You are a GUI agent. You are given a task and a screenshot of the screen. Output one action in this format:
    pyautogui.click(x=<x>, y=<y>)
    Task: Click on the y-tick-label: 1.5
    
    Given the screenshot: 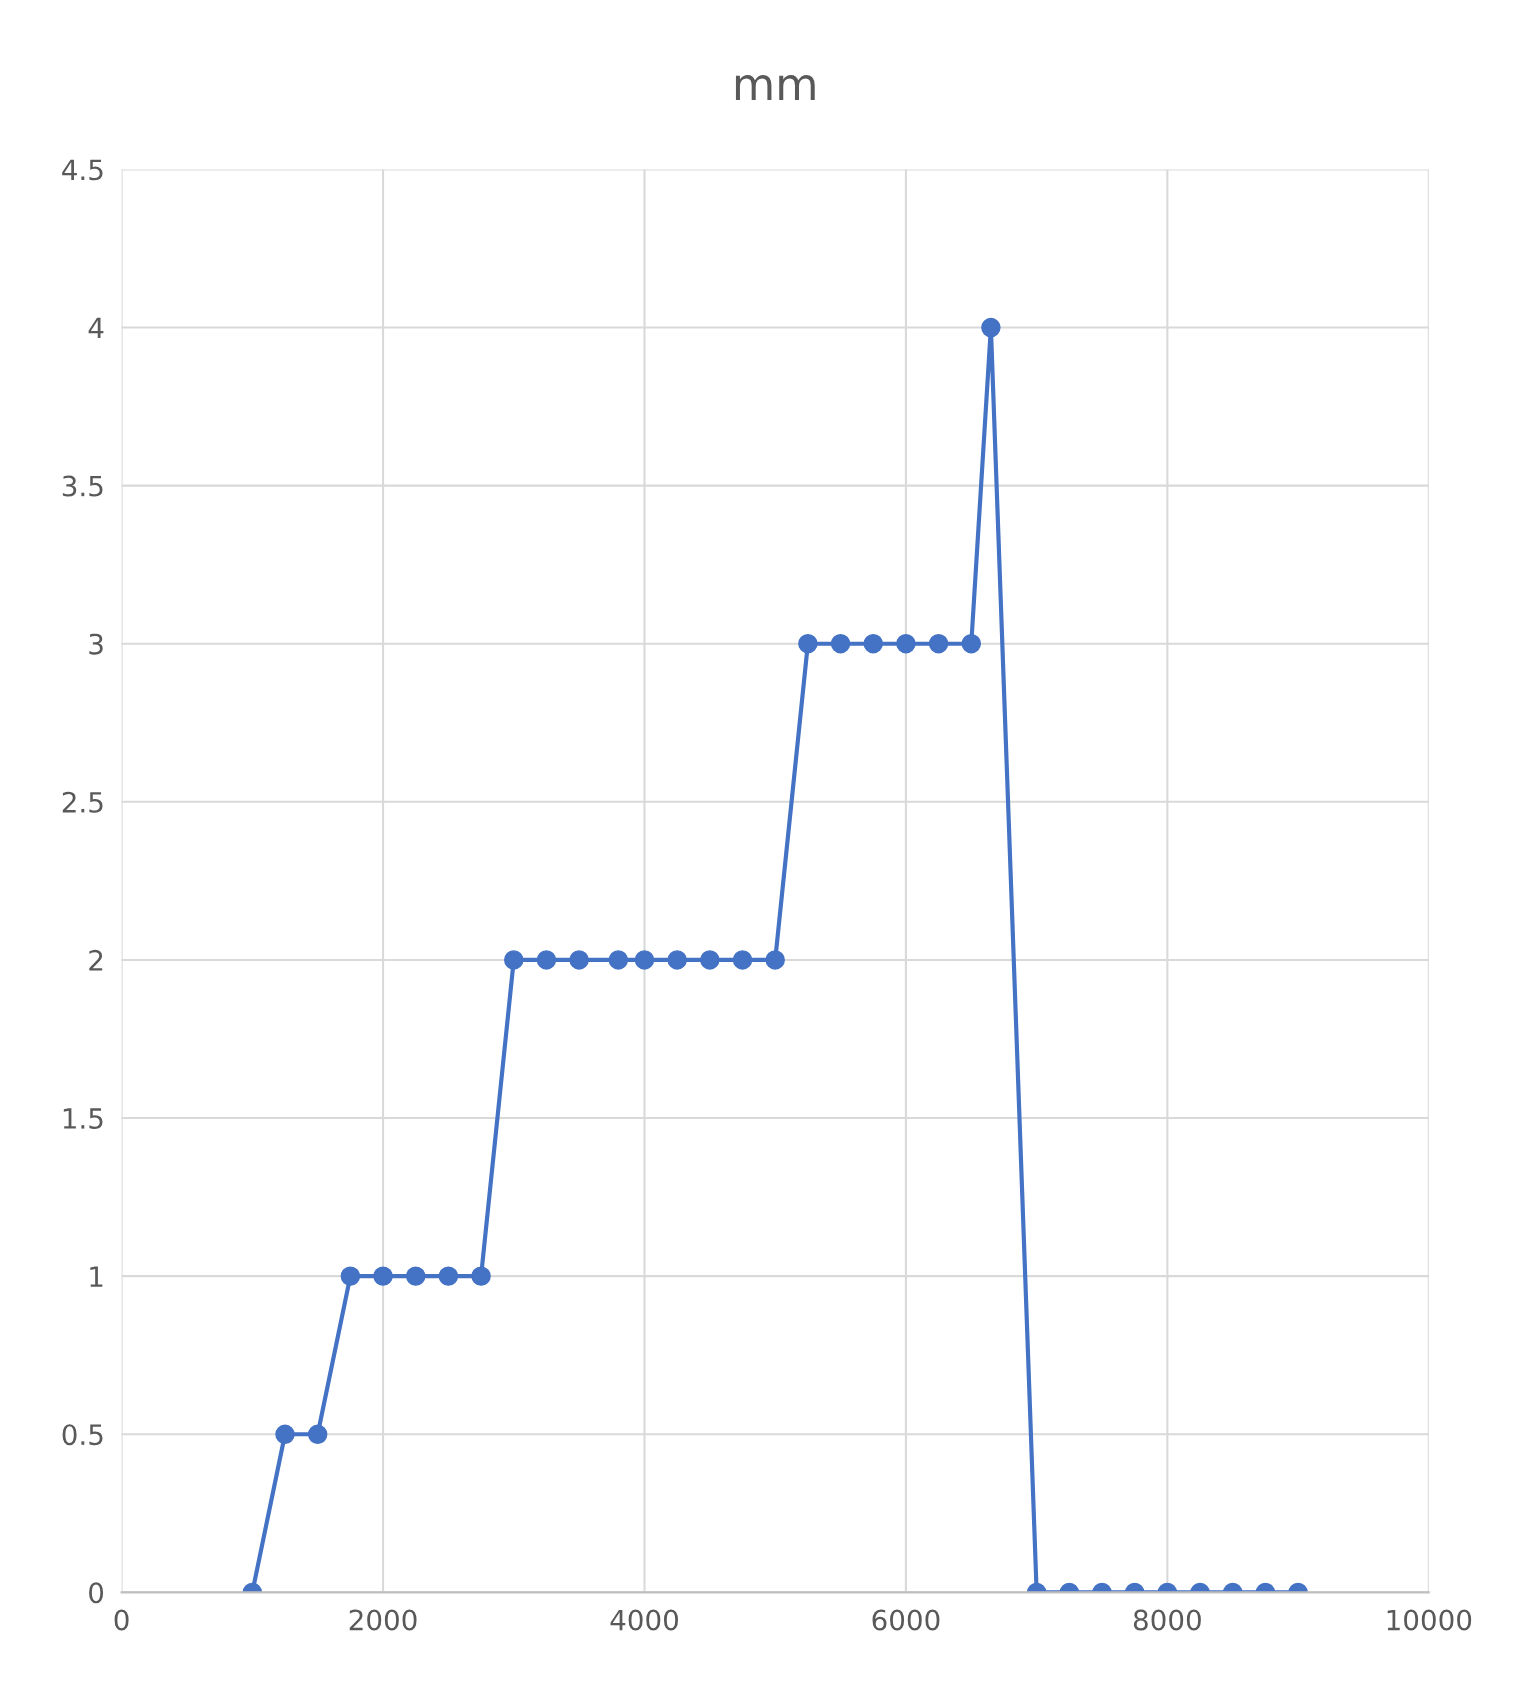 What is the action you would take?
    pyautogui.click(x=83, y=1118)
    